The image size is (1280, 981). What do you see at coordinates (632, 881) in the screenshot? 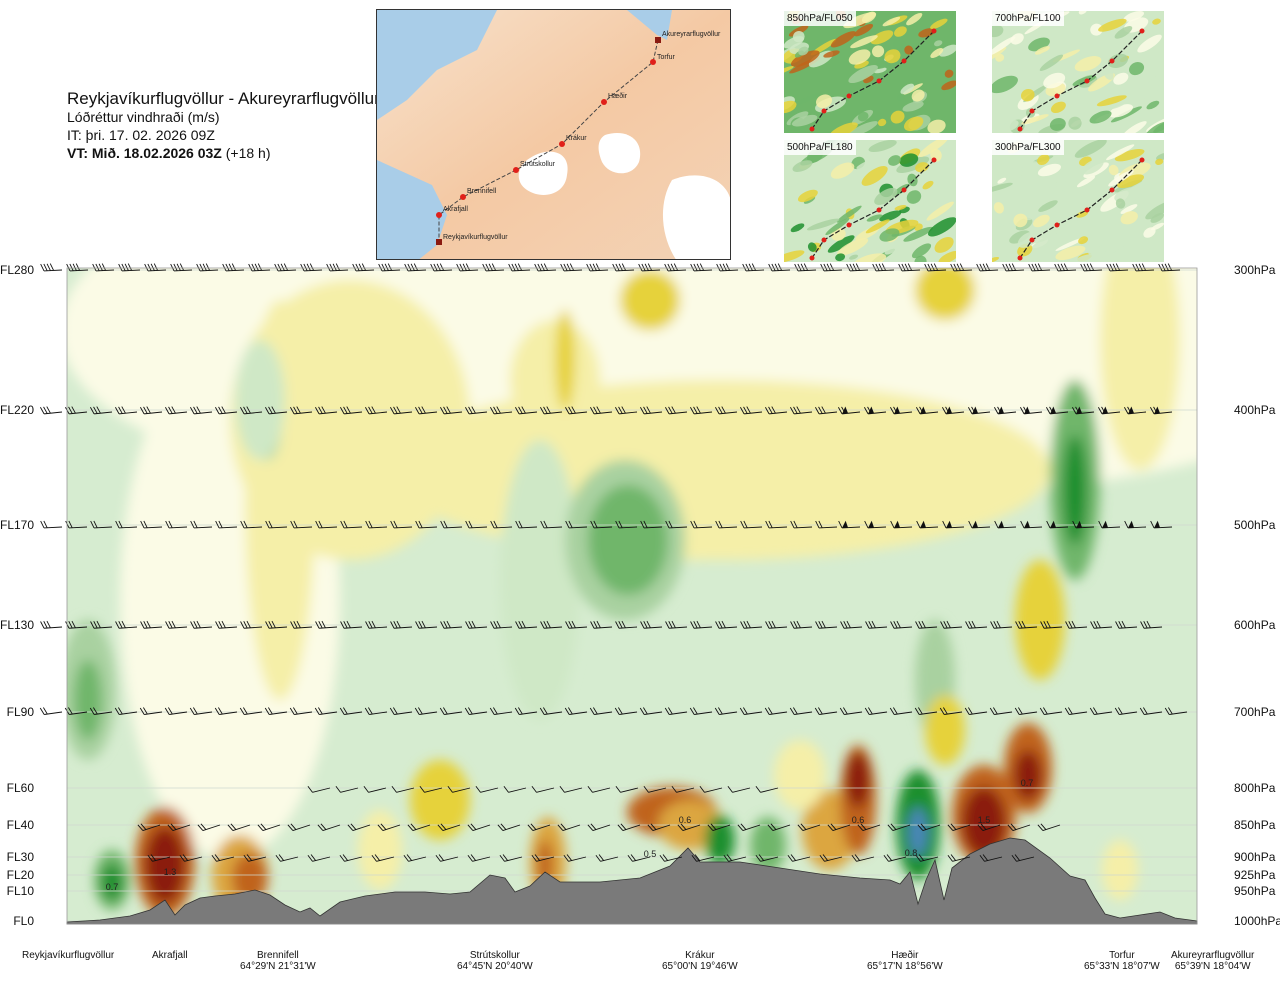
I see `terrain-profile` at bounding box center [632, 881].